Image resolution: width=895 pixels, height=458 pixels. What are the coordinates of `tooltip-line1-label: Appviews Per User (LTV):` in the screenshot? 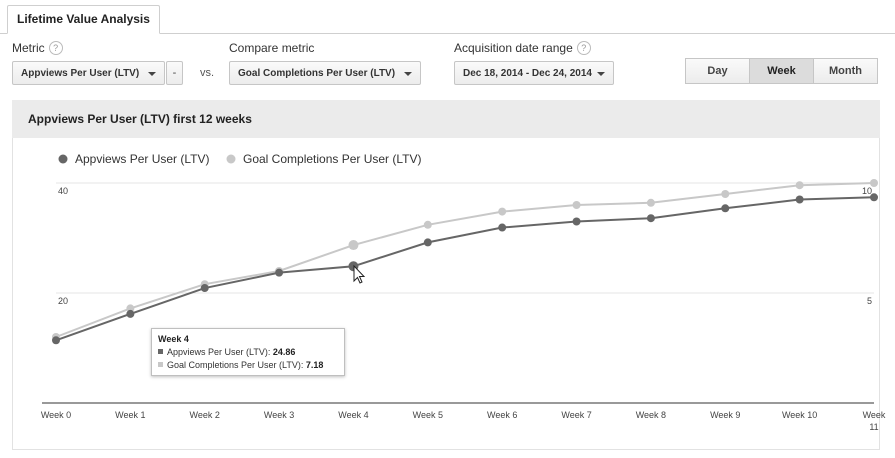 It's located at (219, 352).